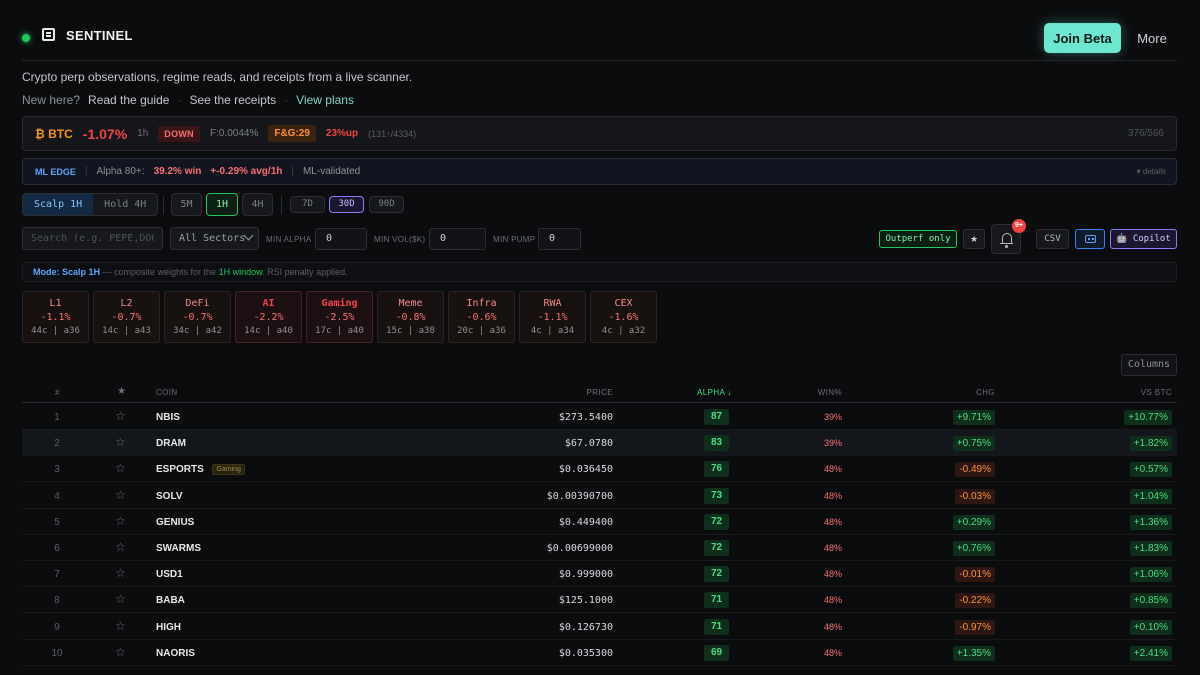 The height and width of the screenshot is (675, 1200). What do you see at coordinates (1152, 38) in the screenshot?
I see `more-button: More` at bounding box center [1152, 38].